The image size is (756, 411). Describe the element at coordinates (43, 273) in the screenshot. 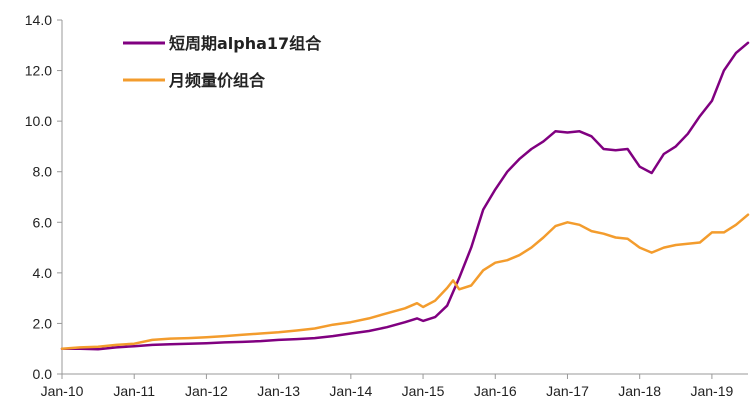

I see `y-tick-label: 4.0` at that location.